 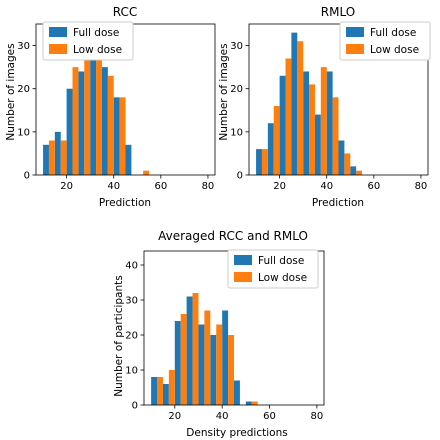 What do you see at coordinates (119, 335) in the screenshot?
I see `y-axis-label: Number of participants` at bounding box center [119, 335].